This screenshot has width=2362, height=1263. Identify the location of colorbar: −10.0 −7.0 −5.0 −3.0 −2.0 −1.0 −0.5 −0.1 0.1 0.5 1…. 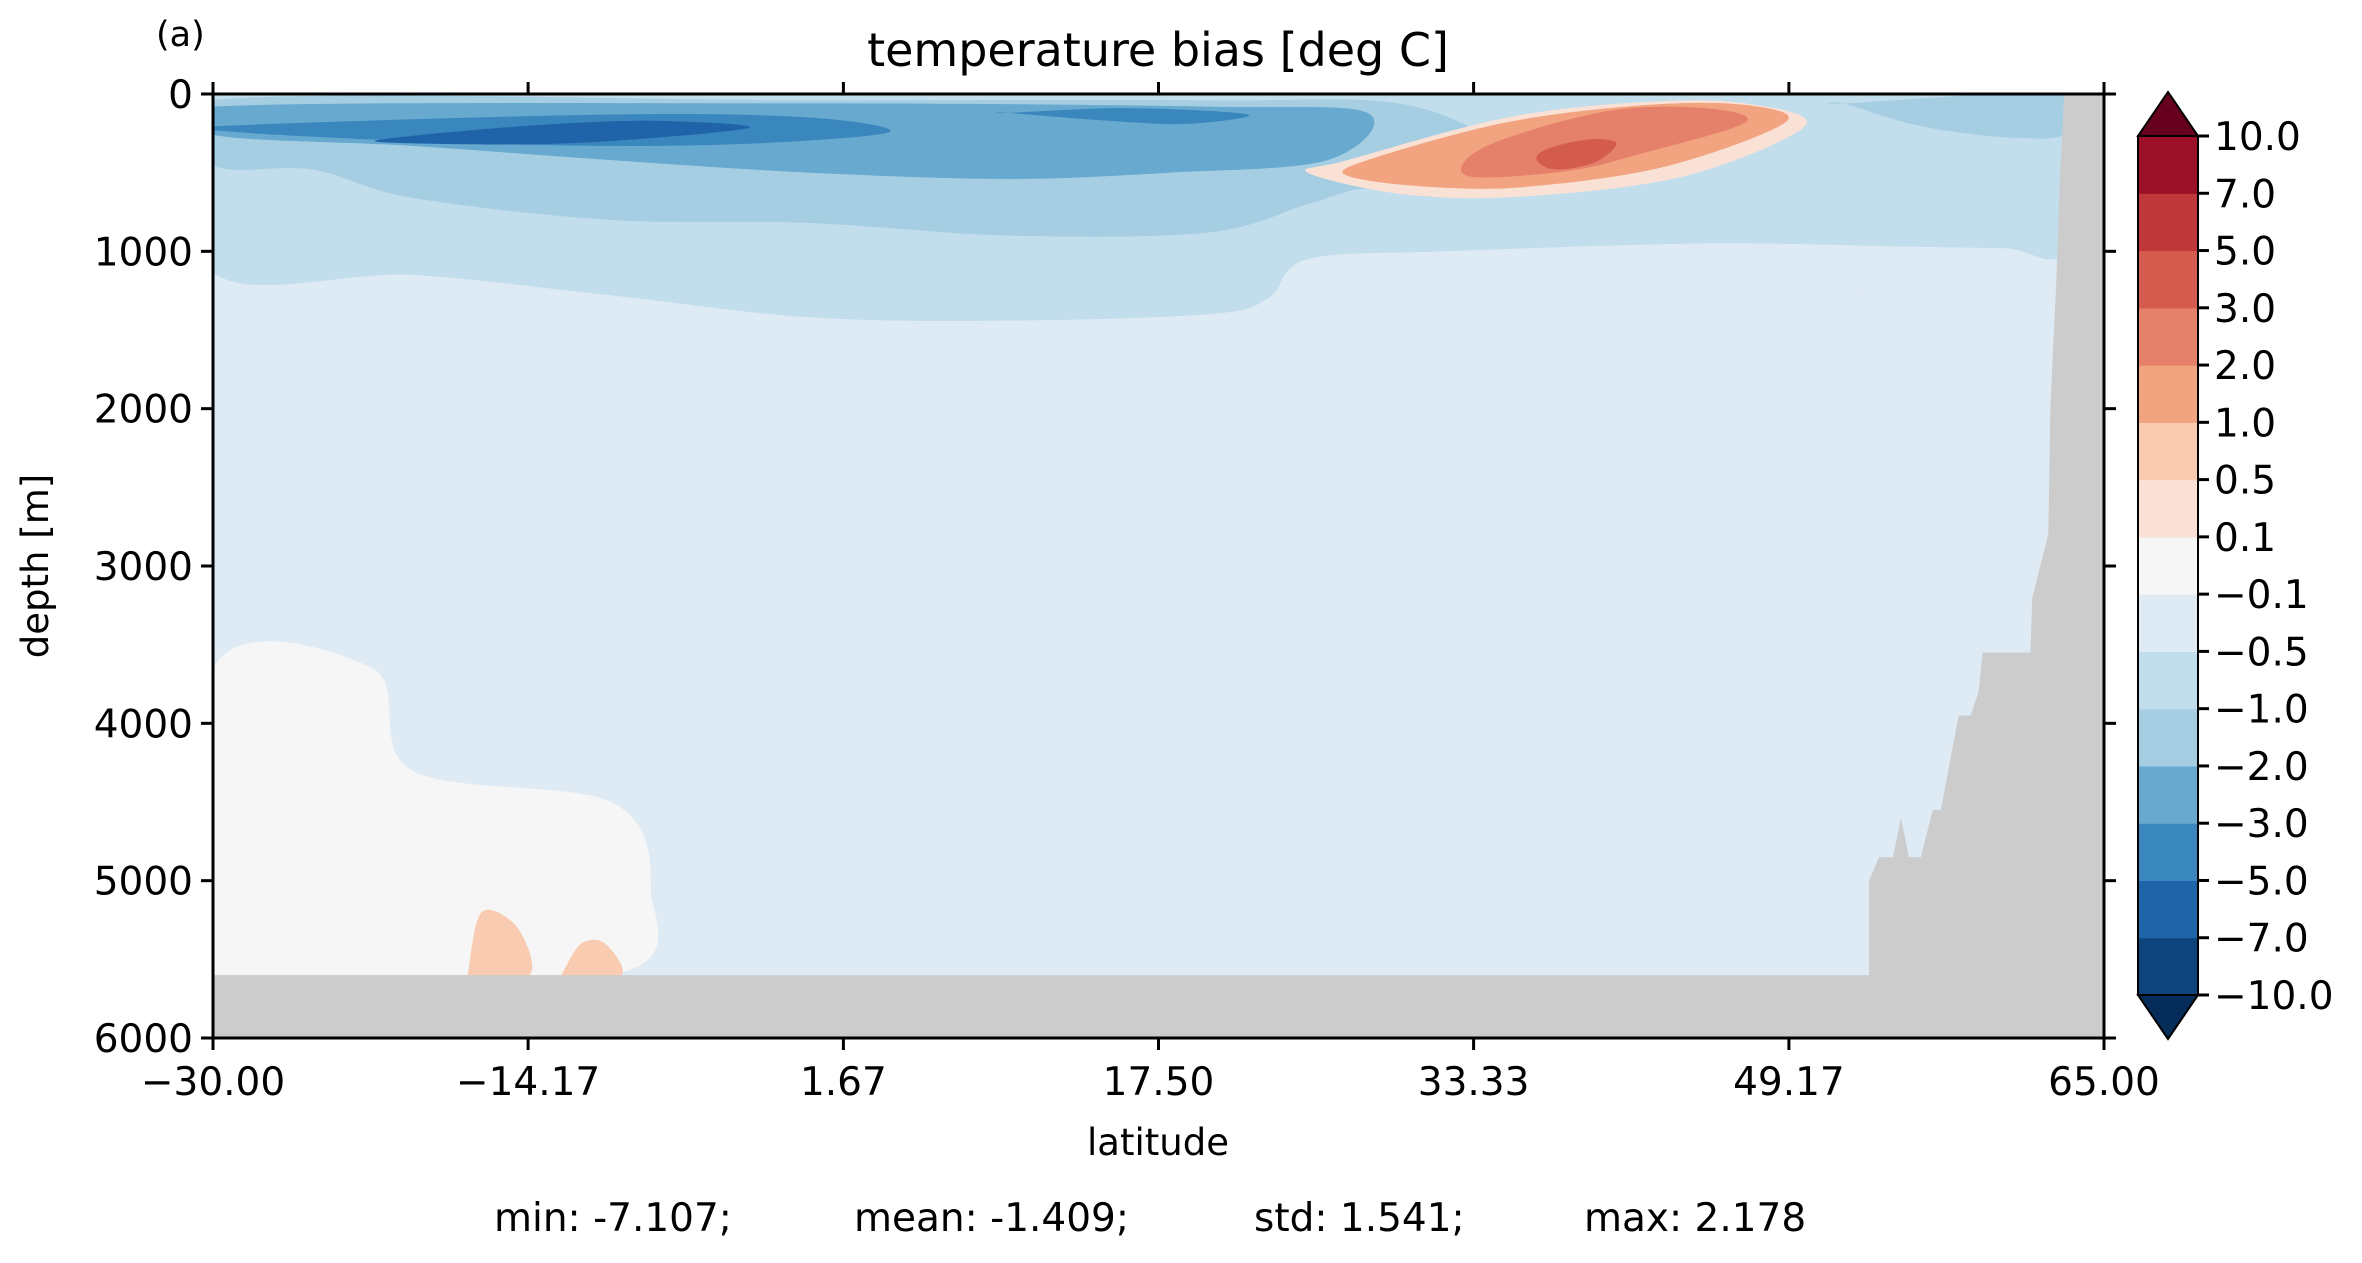
(2235, 565).